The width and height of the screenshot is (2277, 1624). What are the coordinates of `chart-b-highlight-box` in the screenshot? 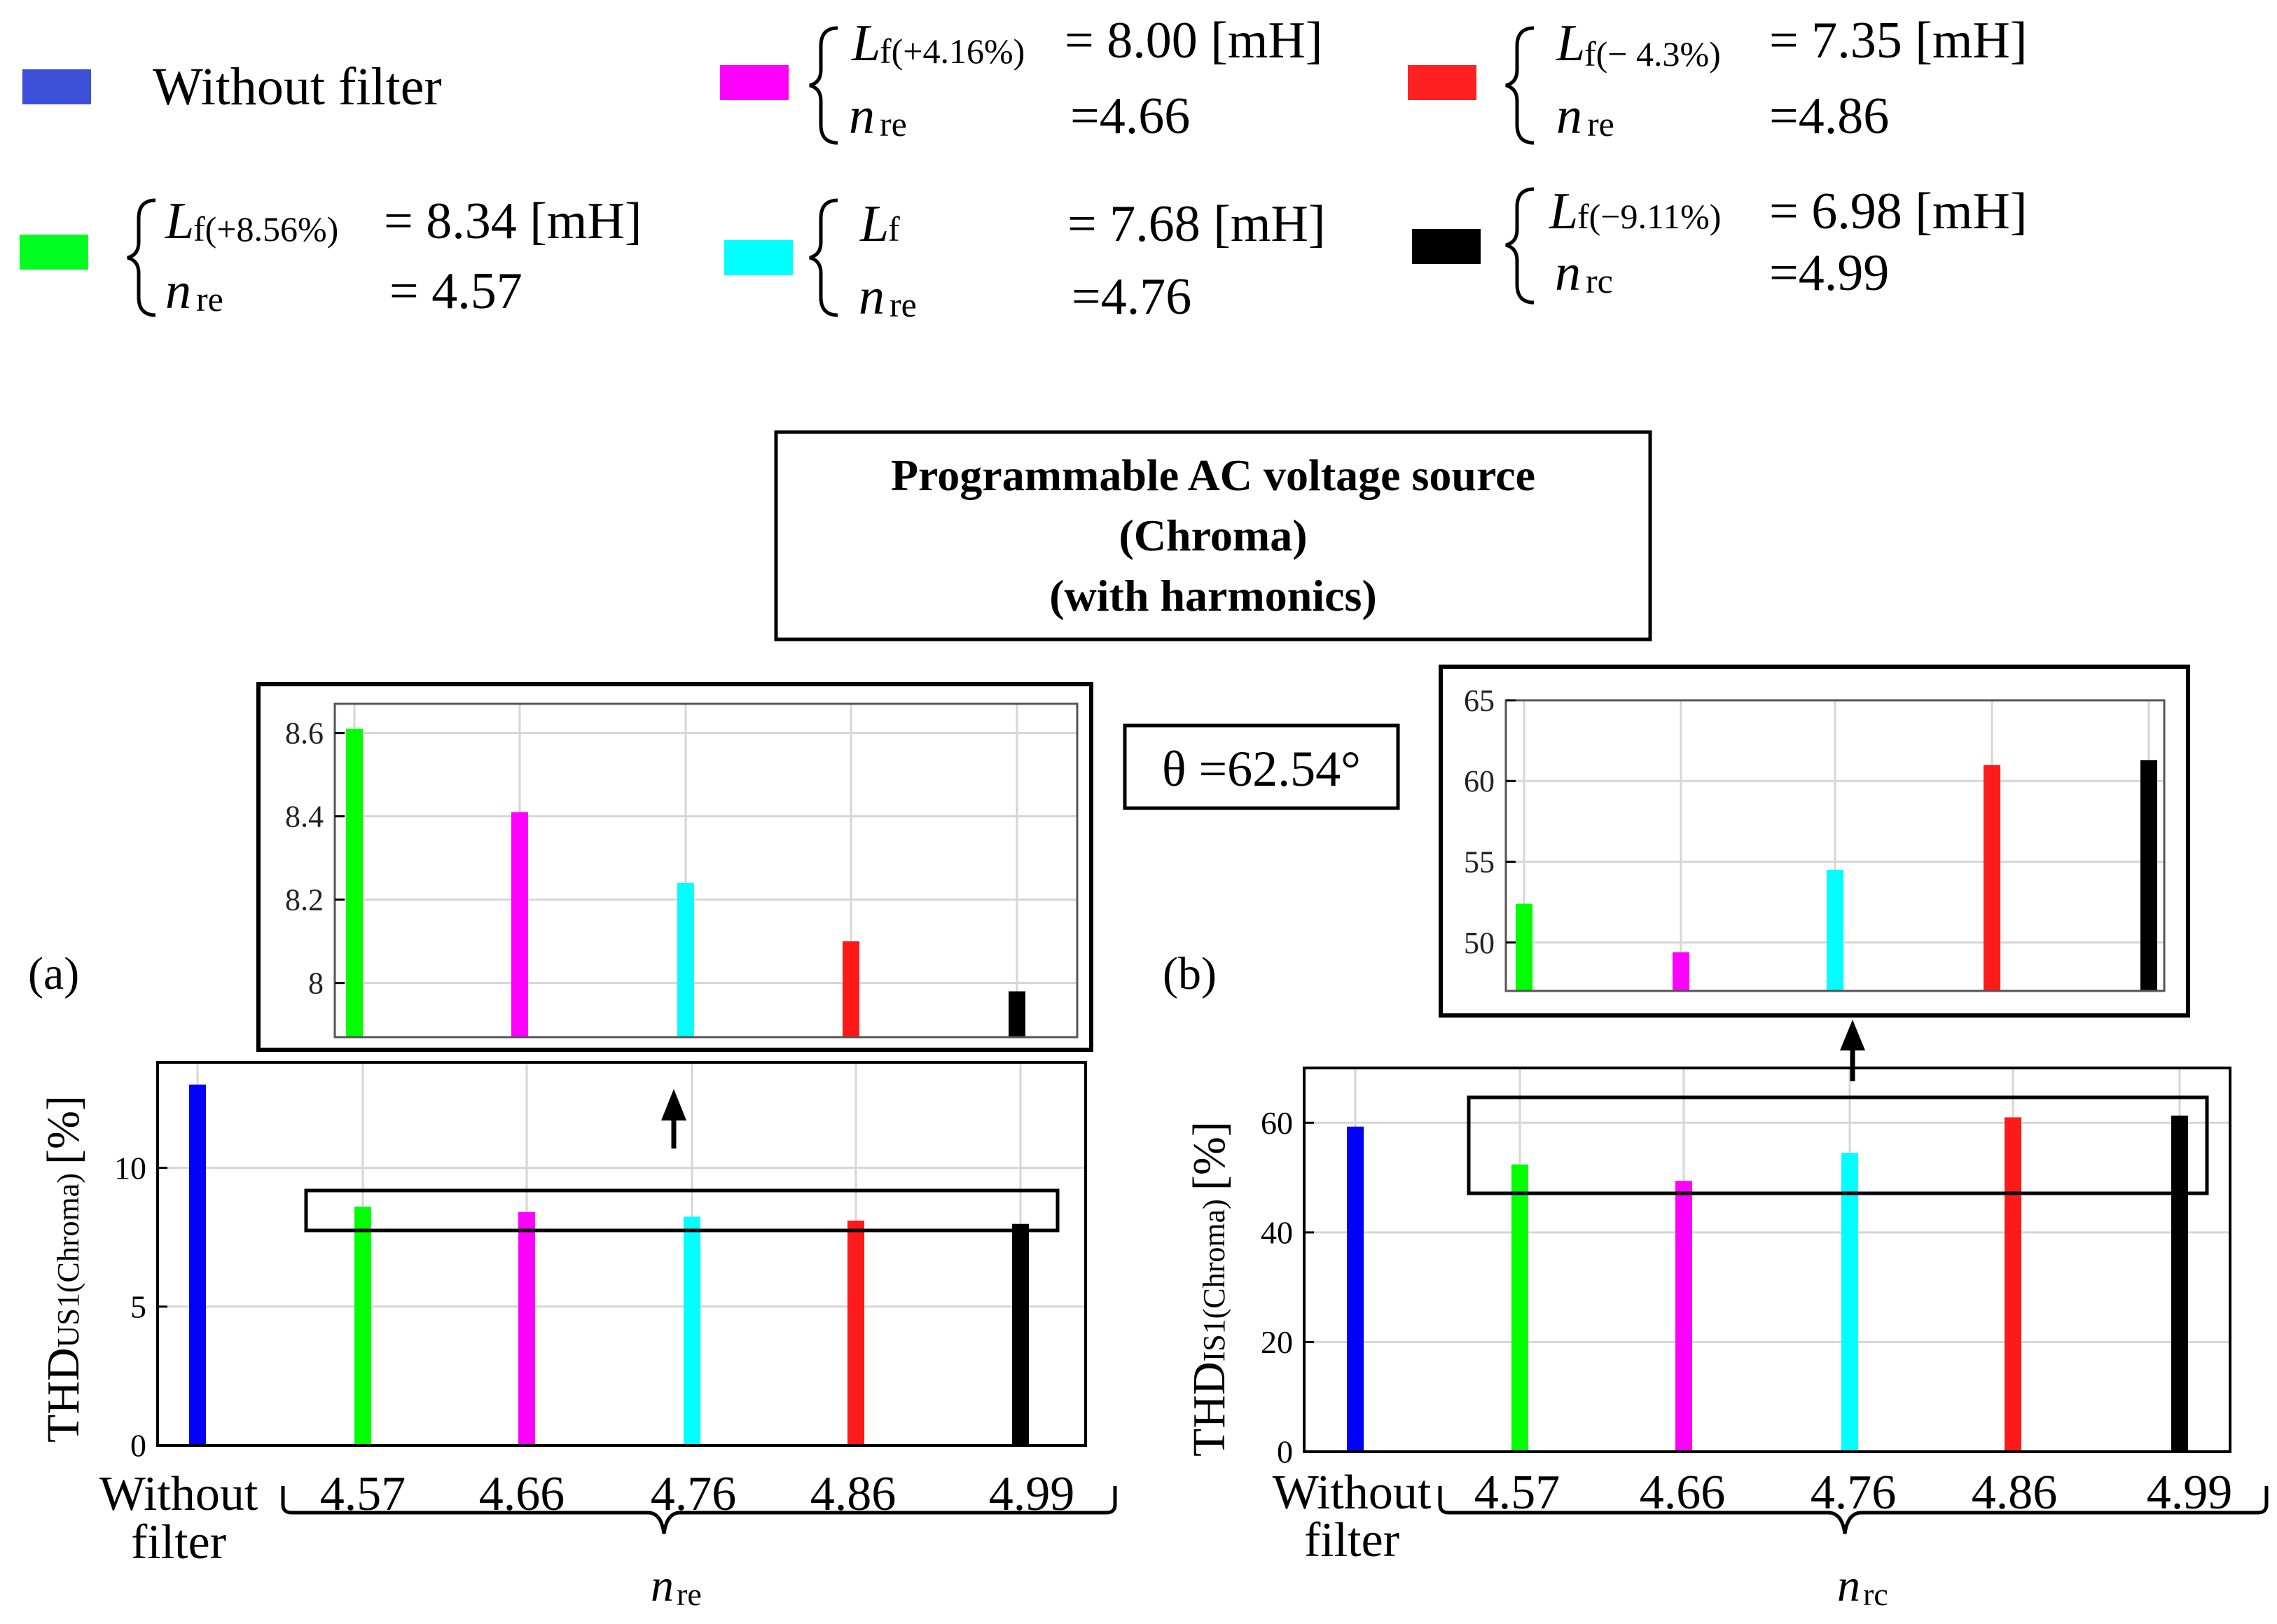 It's located at (1838, 1145).